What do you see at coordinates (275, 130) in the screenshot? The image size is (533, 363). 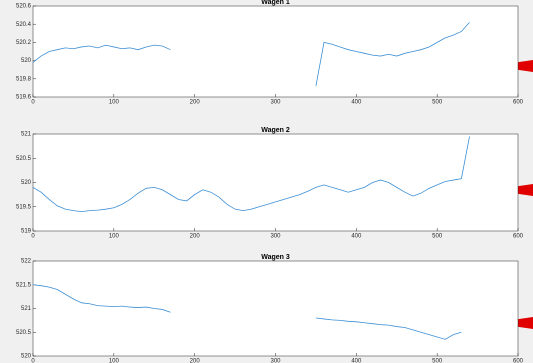 I see `chart-title: Wagen 2` at bounding box center [275, 130].